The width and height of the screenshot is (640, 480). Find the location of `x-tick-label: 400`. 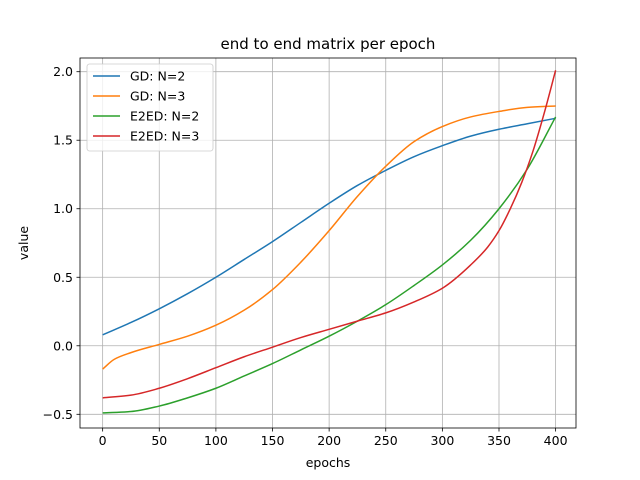

x-tick-label: 400 is located at coordinates (556, 440).